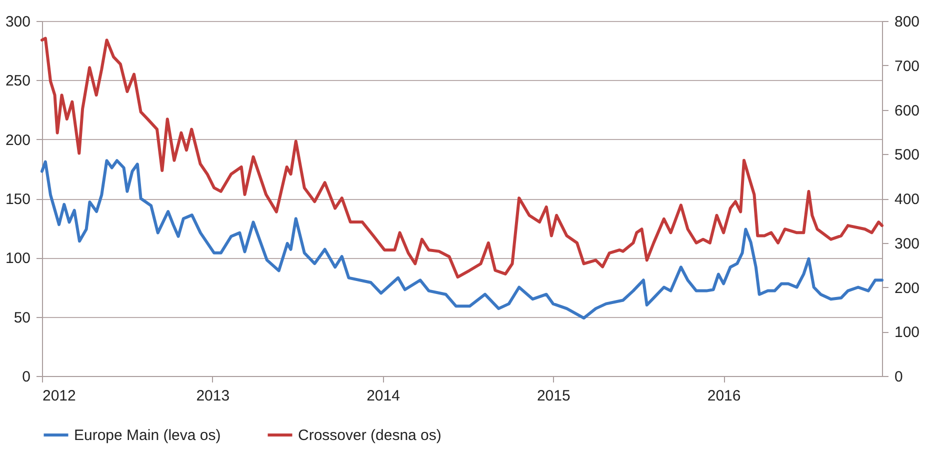 Image resolution: width=926 pixels, height=451 pixels. What do you see at coordinates (213, 396) in the screenshot?
I see `x-tick-label: 2013` at bounding box center [213, 396].